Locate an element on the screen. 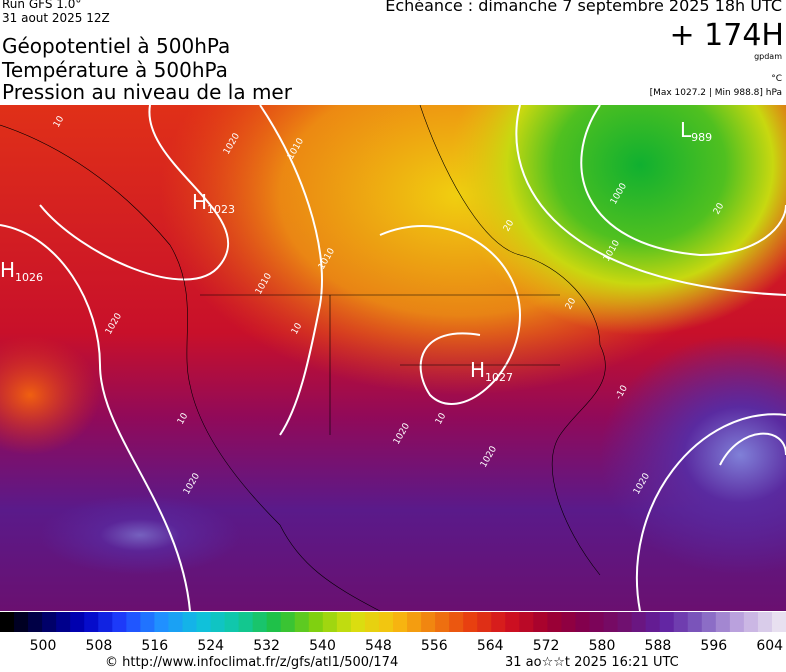 This screenshot has height=672, width=786. pressure-center: H1026 is located at coordinates (21, 271).